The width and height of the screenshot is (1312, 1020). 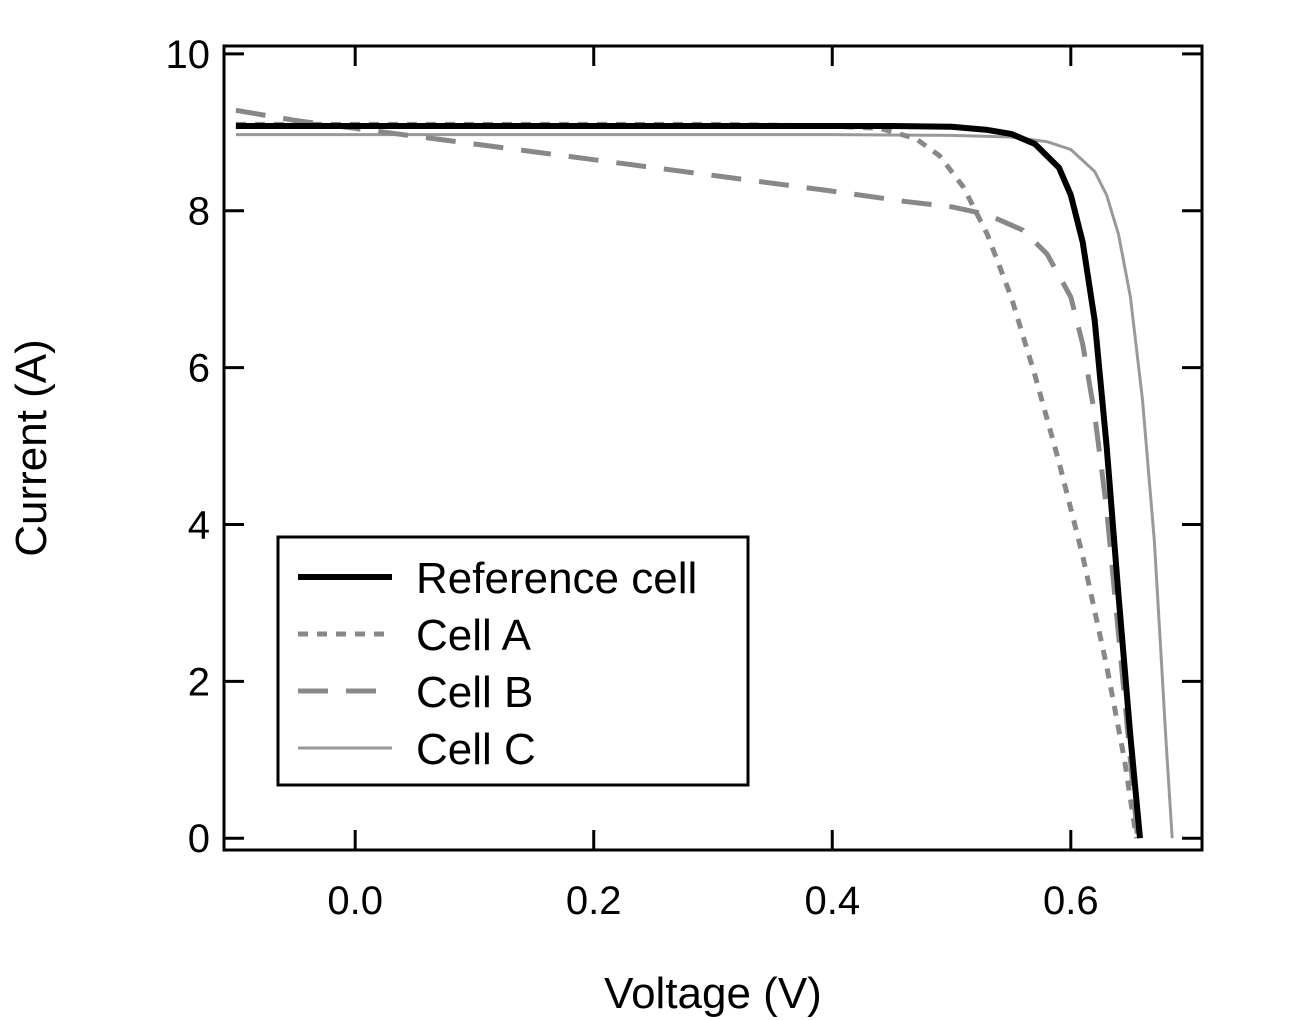 What do you see at coordinates (713, 993) in the screenshot?
I see `x-axis-title: Voltage (V)` at bounding box center [713, 993].